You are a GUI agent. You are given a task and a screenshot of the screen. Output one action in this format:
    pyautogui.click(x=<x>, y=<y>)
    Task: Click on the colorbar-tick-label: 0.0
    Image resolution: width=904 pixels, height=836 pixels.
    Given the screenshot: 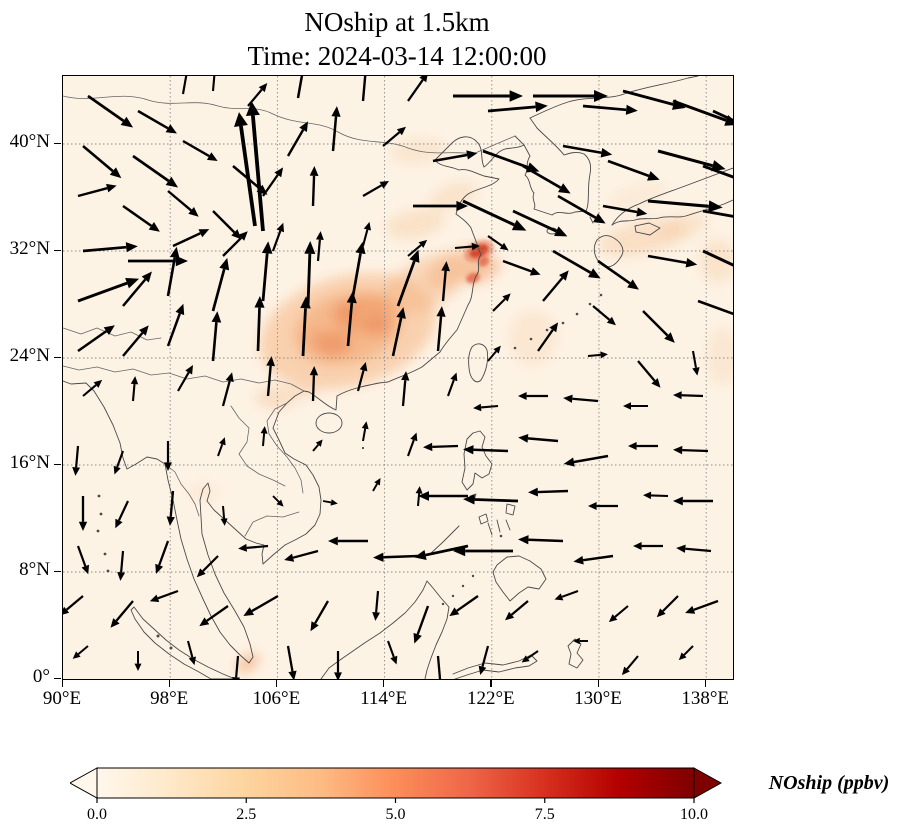 What is the action you would take?
    pyautogui.click(x=97, y=814)
    